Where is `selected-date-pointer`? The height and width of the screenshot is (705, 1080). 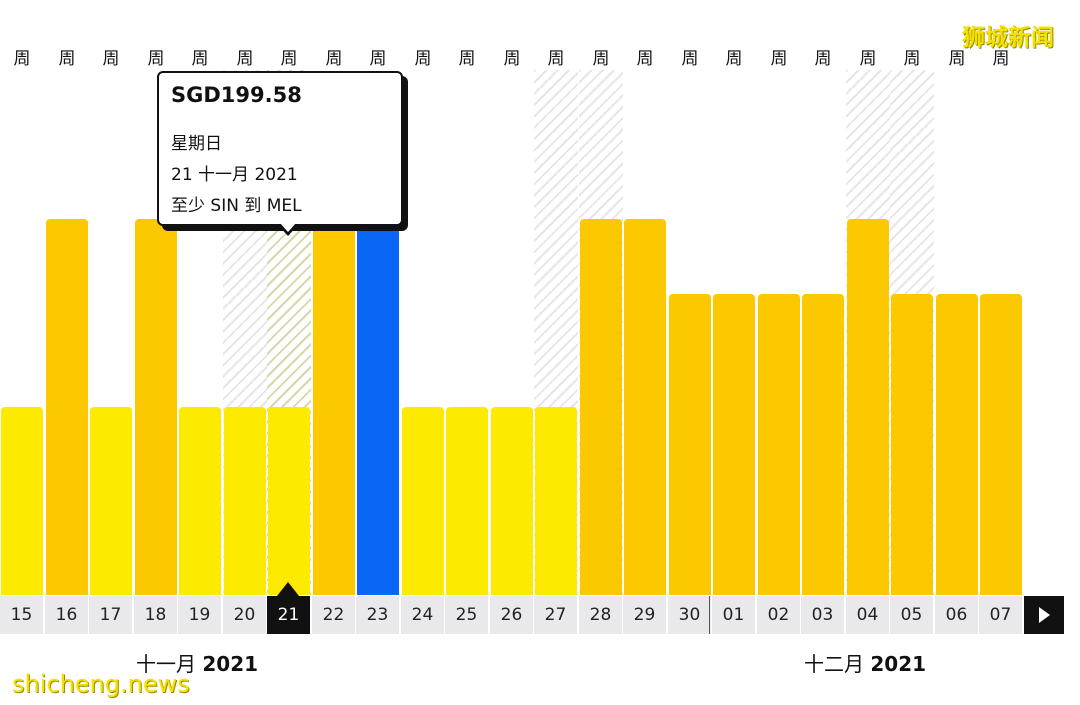 selected-date-pointer is located at coordinates (288, 589).